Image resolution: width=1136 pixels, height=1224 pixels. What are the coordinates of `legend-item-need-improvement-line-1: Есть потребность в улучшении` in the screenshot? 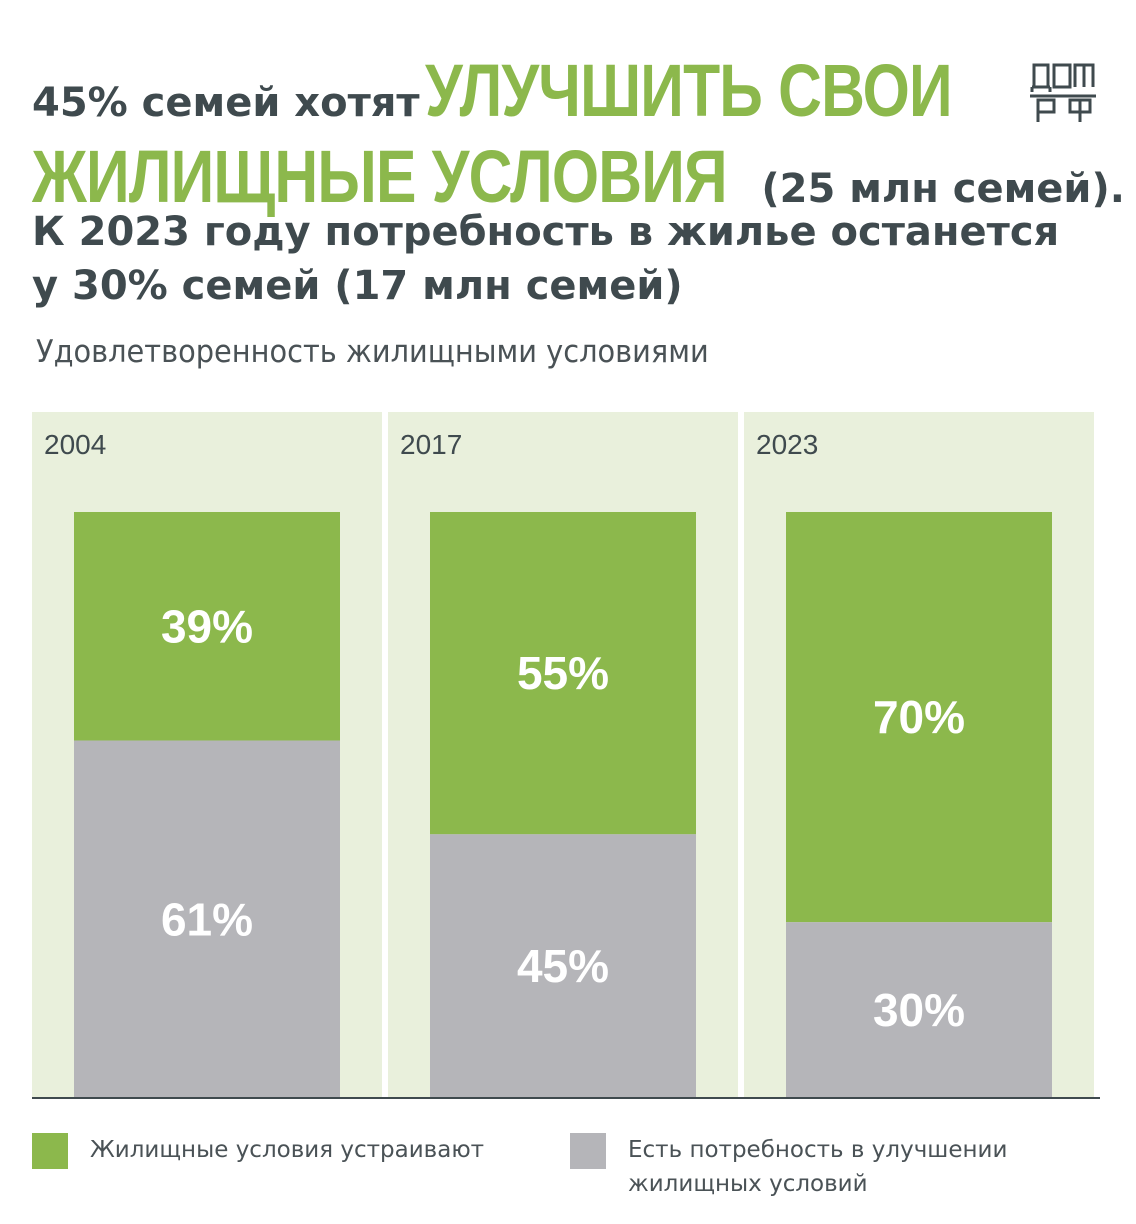 It's located at (818, 1150).